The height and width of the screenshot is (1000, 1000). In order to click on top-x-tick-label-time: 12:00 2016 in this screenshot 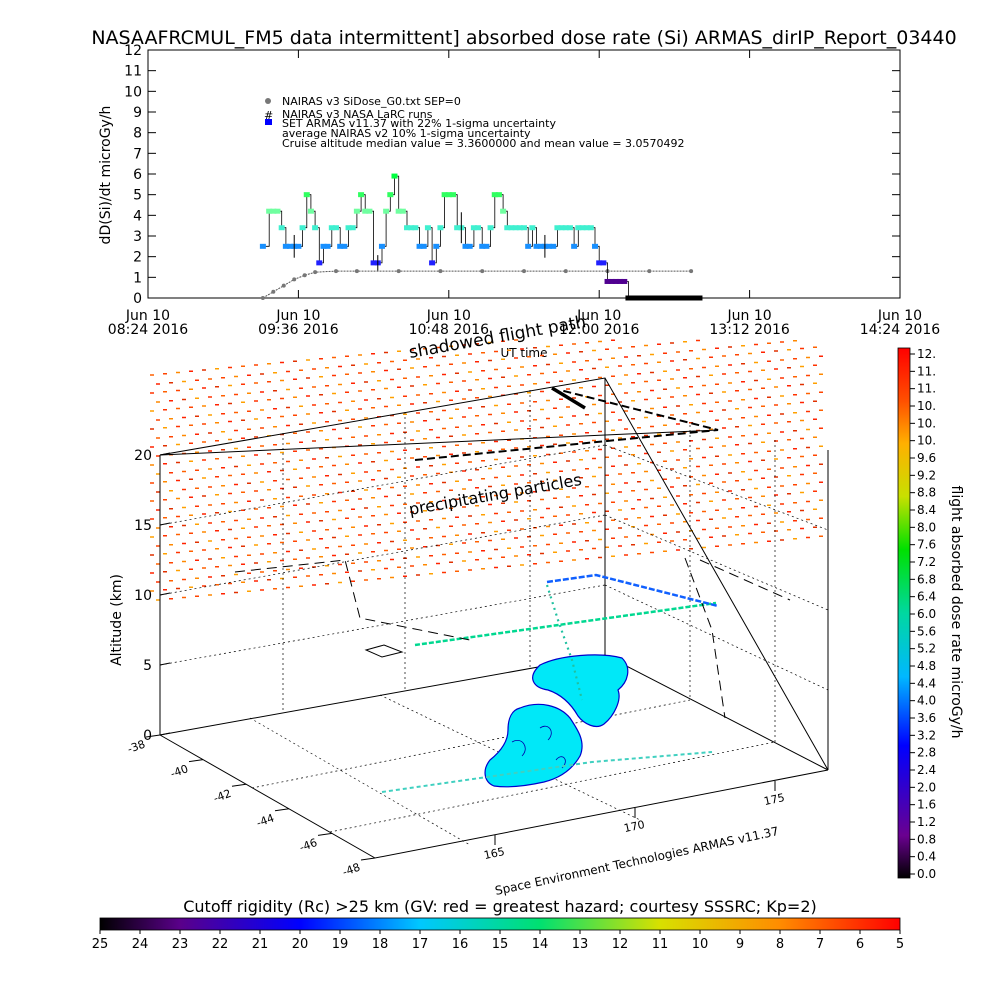, I will do `click(599, 330)`.